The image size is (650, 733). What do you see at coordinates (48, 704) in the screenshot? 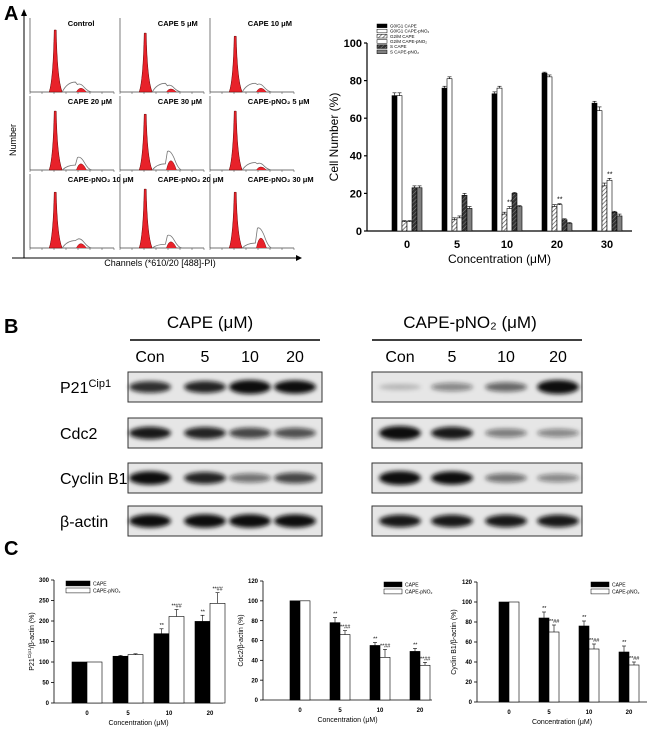
I see `y-tick-label: 0` at bounding box center [48, 704].